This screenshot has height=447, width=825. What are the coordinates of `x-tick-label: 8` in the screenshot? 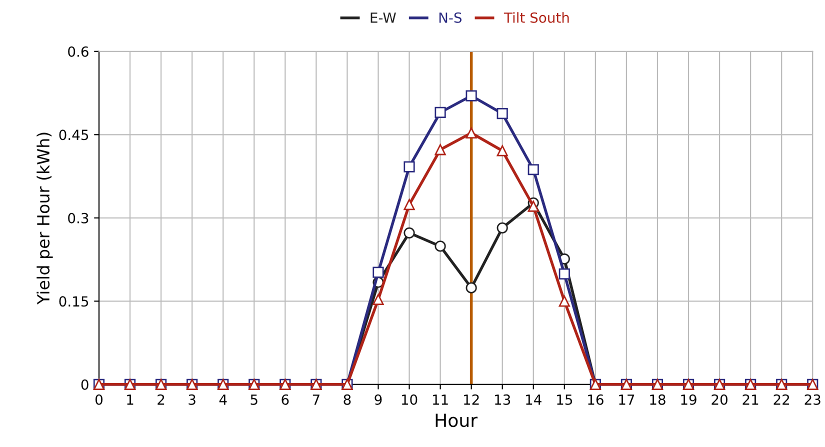 It's located at (347, 399).